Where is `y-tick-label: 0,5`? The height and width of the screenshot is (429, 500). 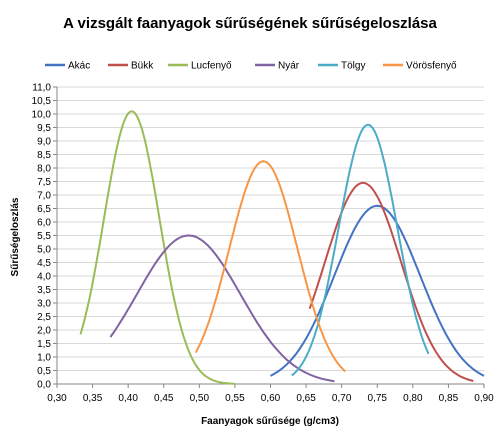 y-tick-label: 0,5 is located at coordinates (44, 371).